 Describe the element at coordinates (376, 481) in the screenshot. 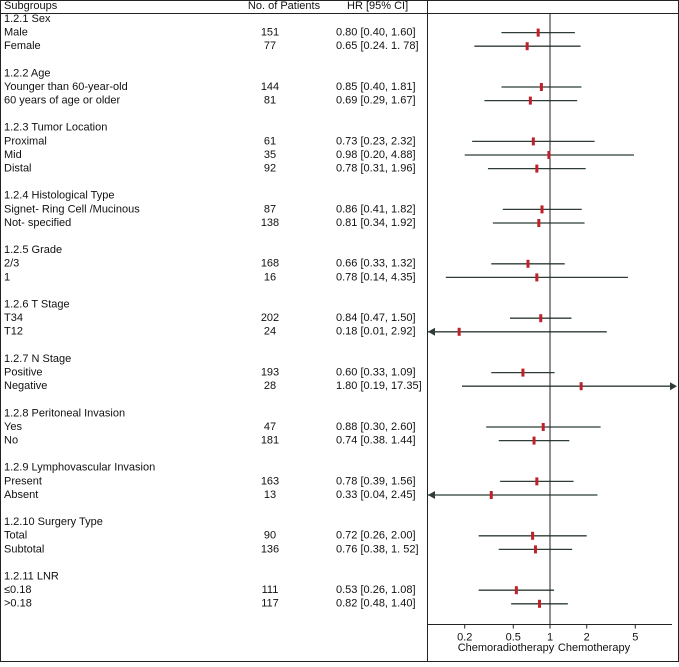

I see `row-ci: 0.78 [0.39, 1.56]` at that location.